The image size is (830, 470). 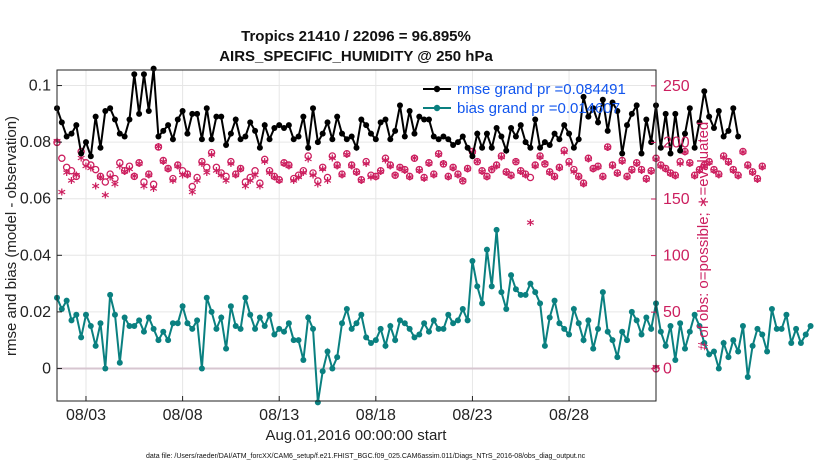 What do you see at coordinates (437, 89) in the screenshot?
I see `legend-rmse-marker` at bounding box center [437, 89].